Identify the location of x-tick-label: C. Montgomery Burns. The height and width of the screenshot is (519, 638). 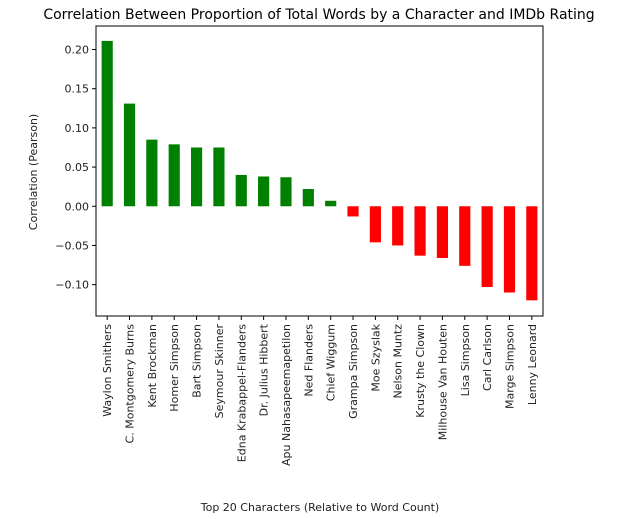
(130, 384).